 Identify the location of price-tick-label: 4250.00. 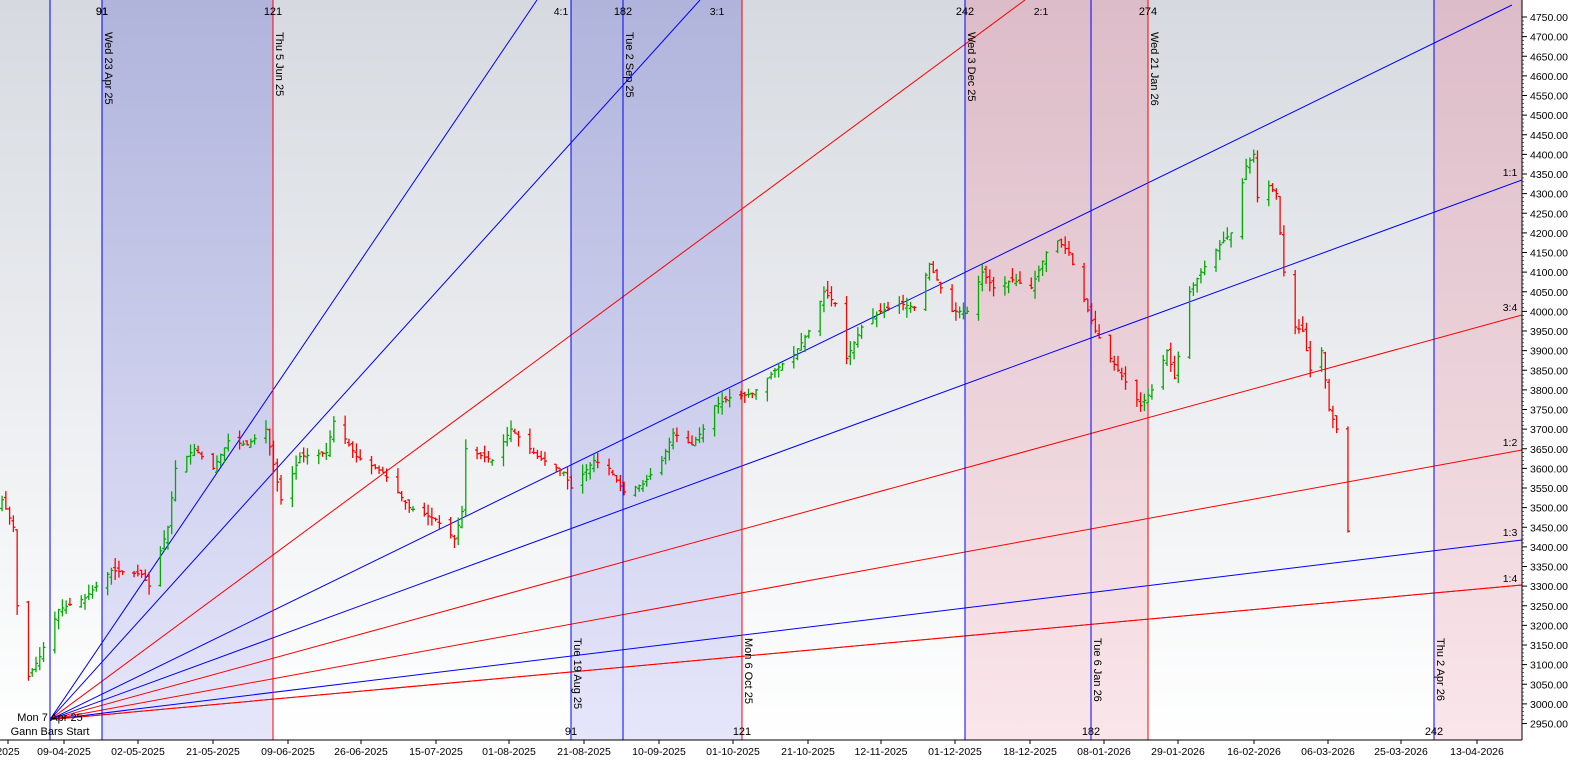
(1549, 214).